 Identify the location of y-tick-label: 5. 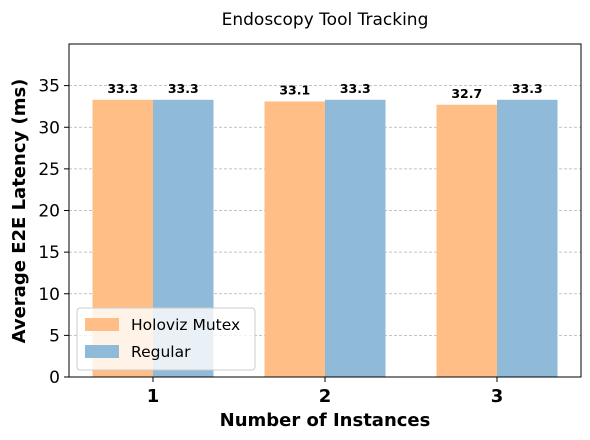
(54, 336).